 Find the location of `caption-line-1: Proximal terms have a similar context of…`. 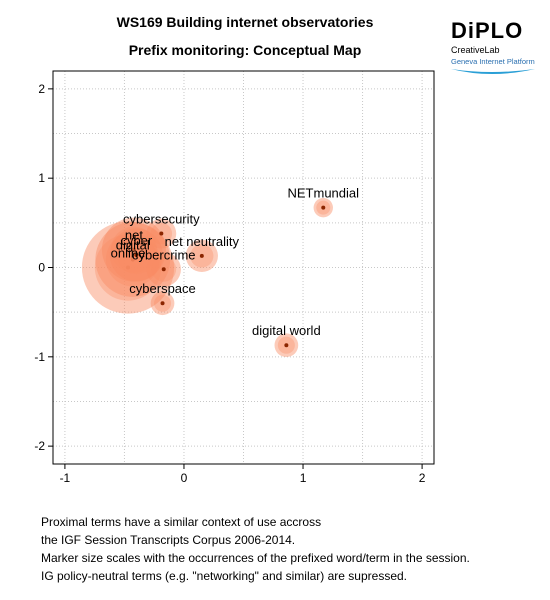

caption-line-1: Proximal terms have a similar context of… is located at coordinates (181, 522).